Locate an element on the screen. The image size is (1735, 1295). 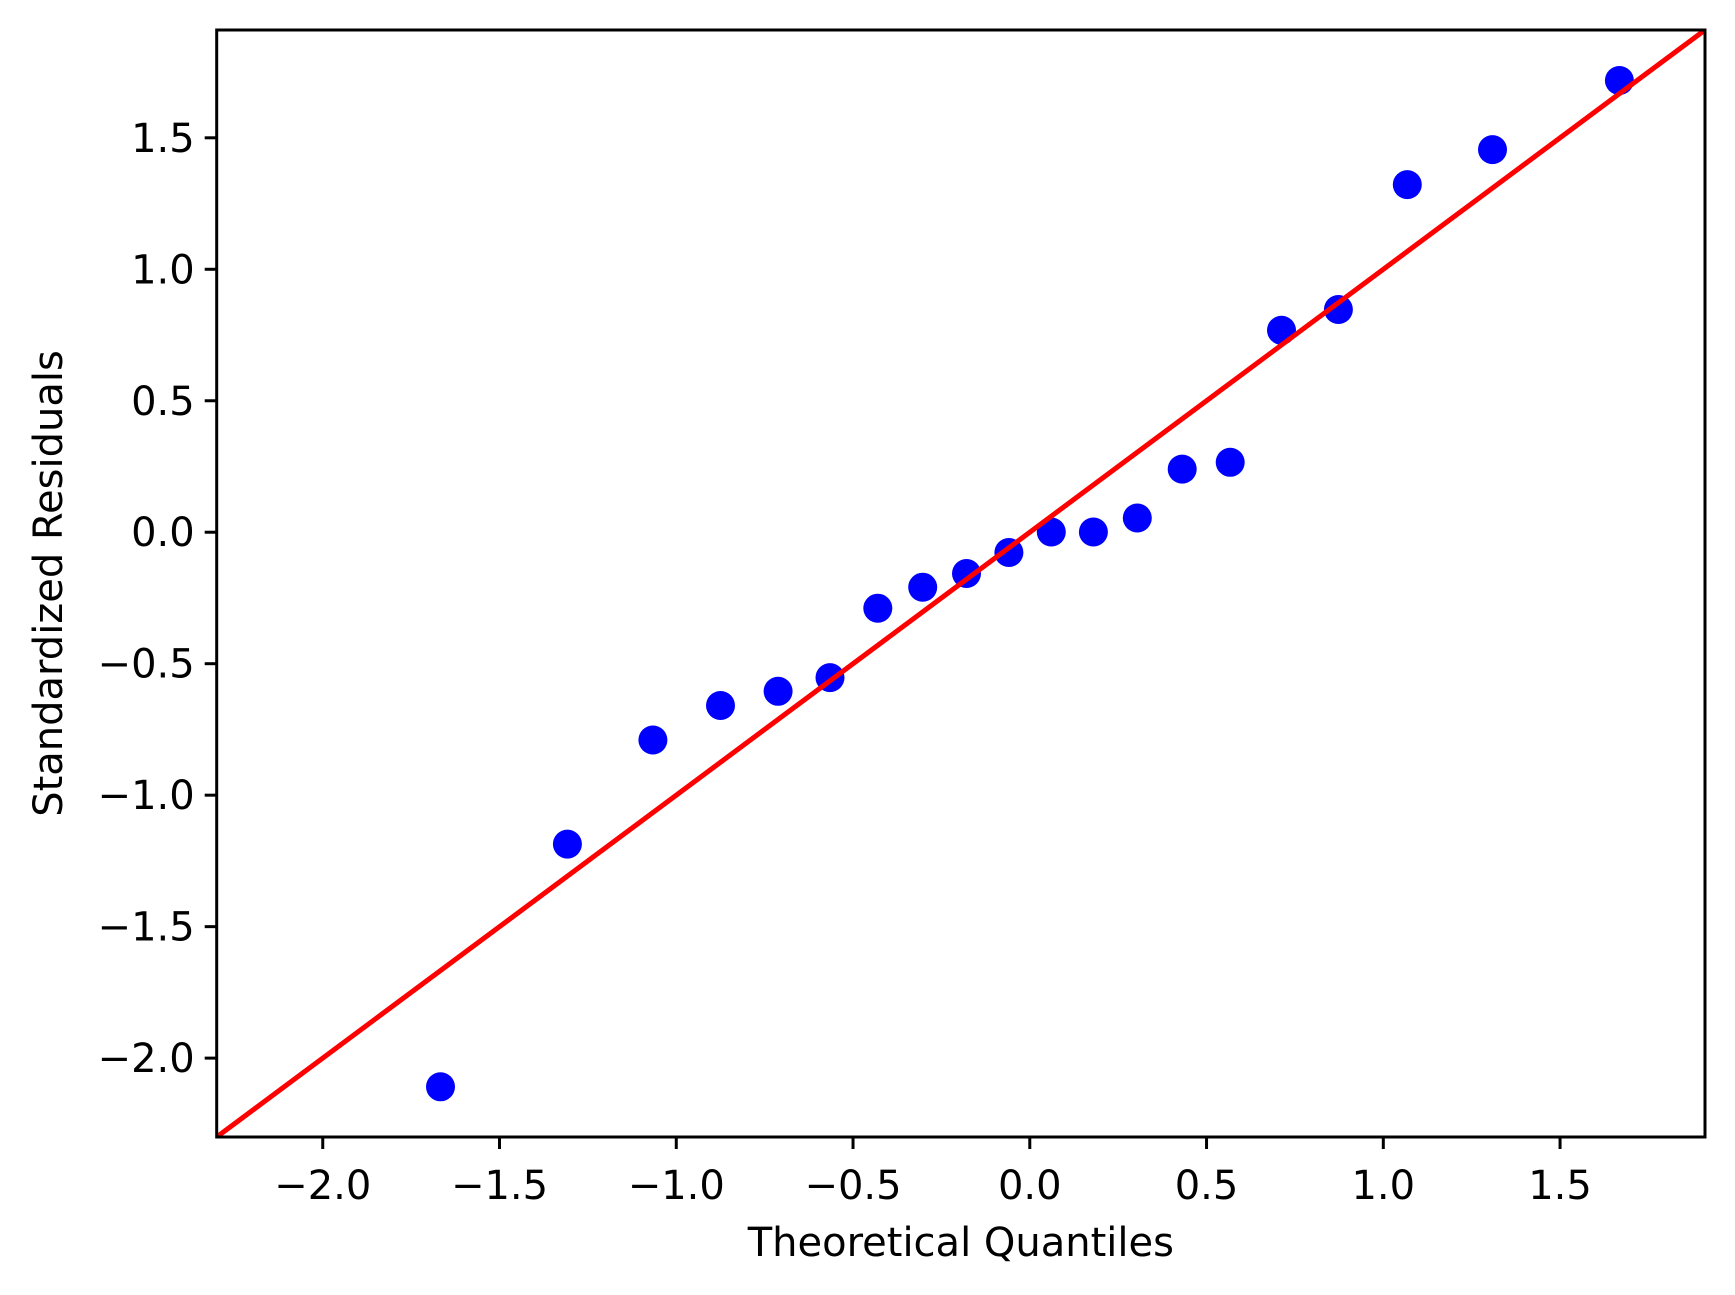
x-axis-ticks: −2.0 −1.5 −1.0 −0.5 0.0 0.5 1.0 1.5 is located at coordinates (933, 1173).